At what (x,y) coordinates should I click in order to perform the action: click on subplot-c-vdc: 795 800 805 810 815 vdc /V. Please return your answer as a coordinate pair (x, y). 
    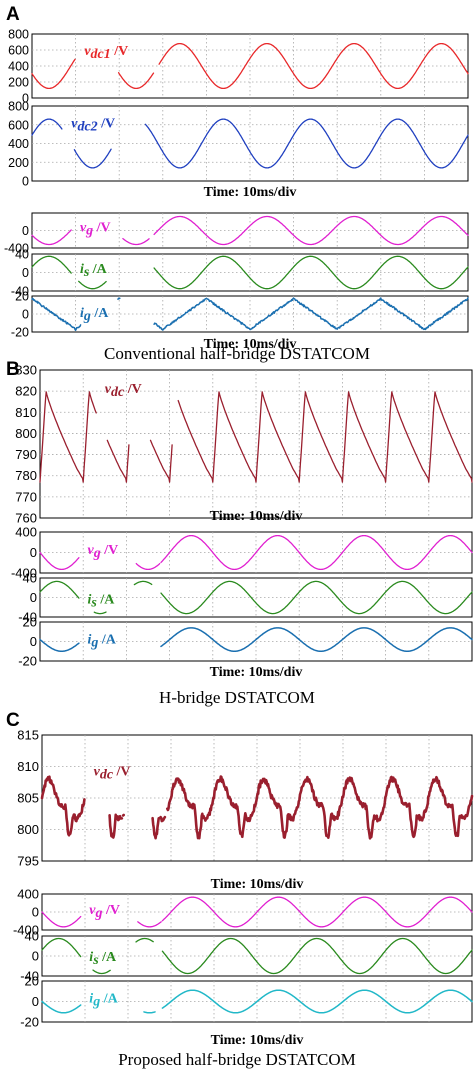
    Looking at the image, I should click on (245, 798).